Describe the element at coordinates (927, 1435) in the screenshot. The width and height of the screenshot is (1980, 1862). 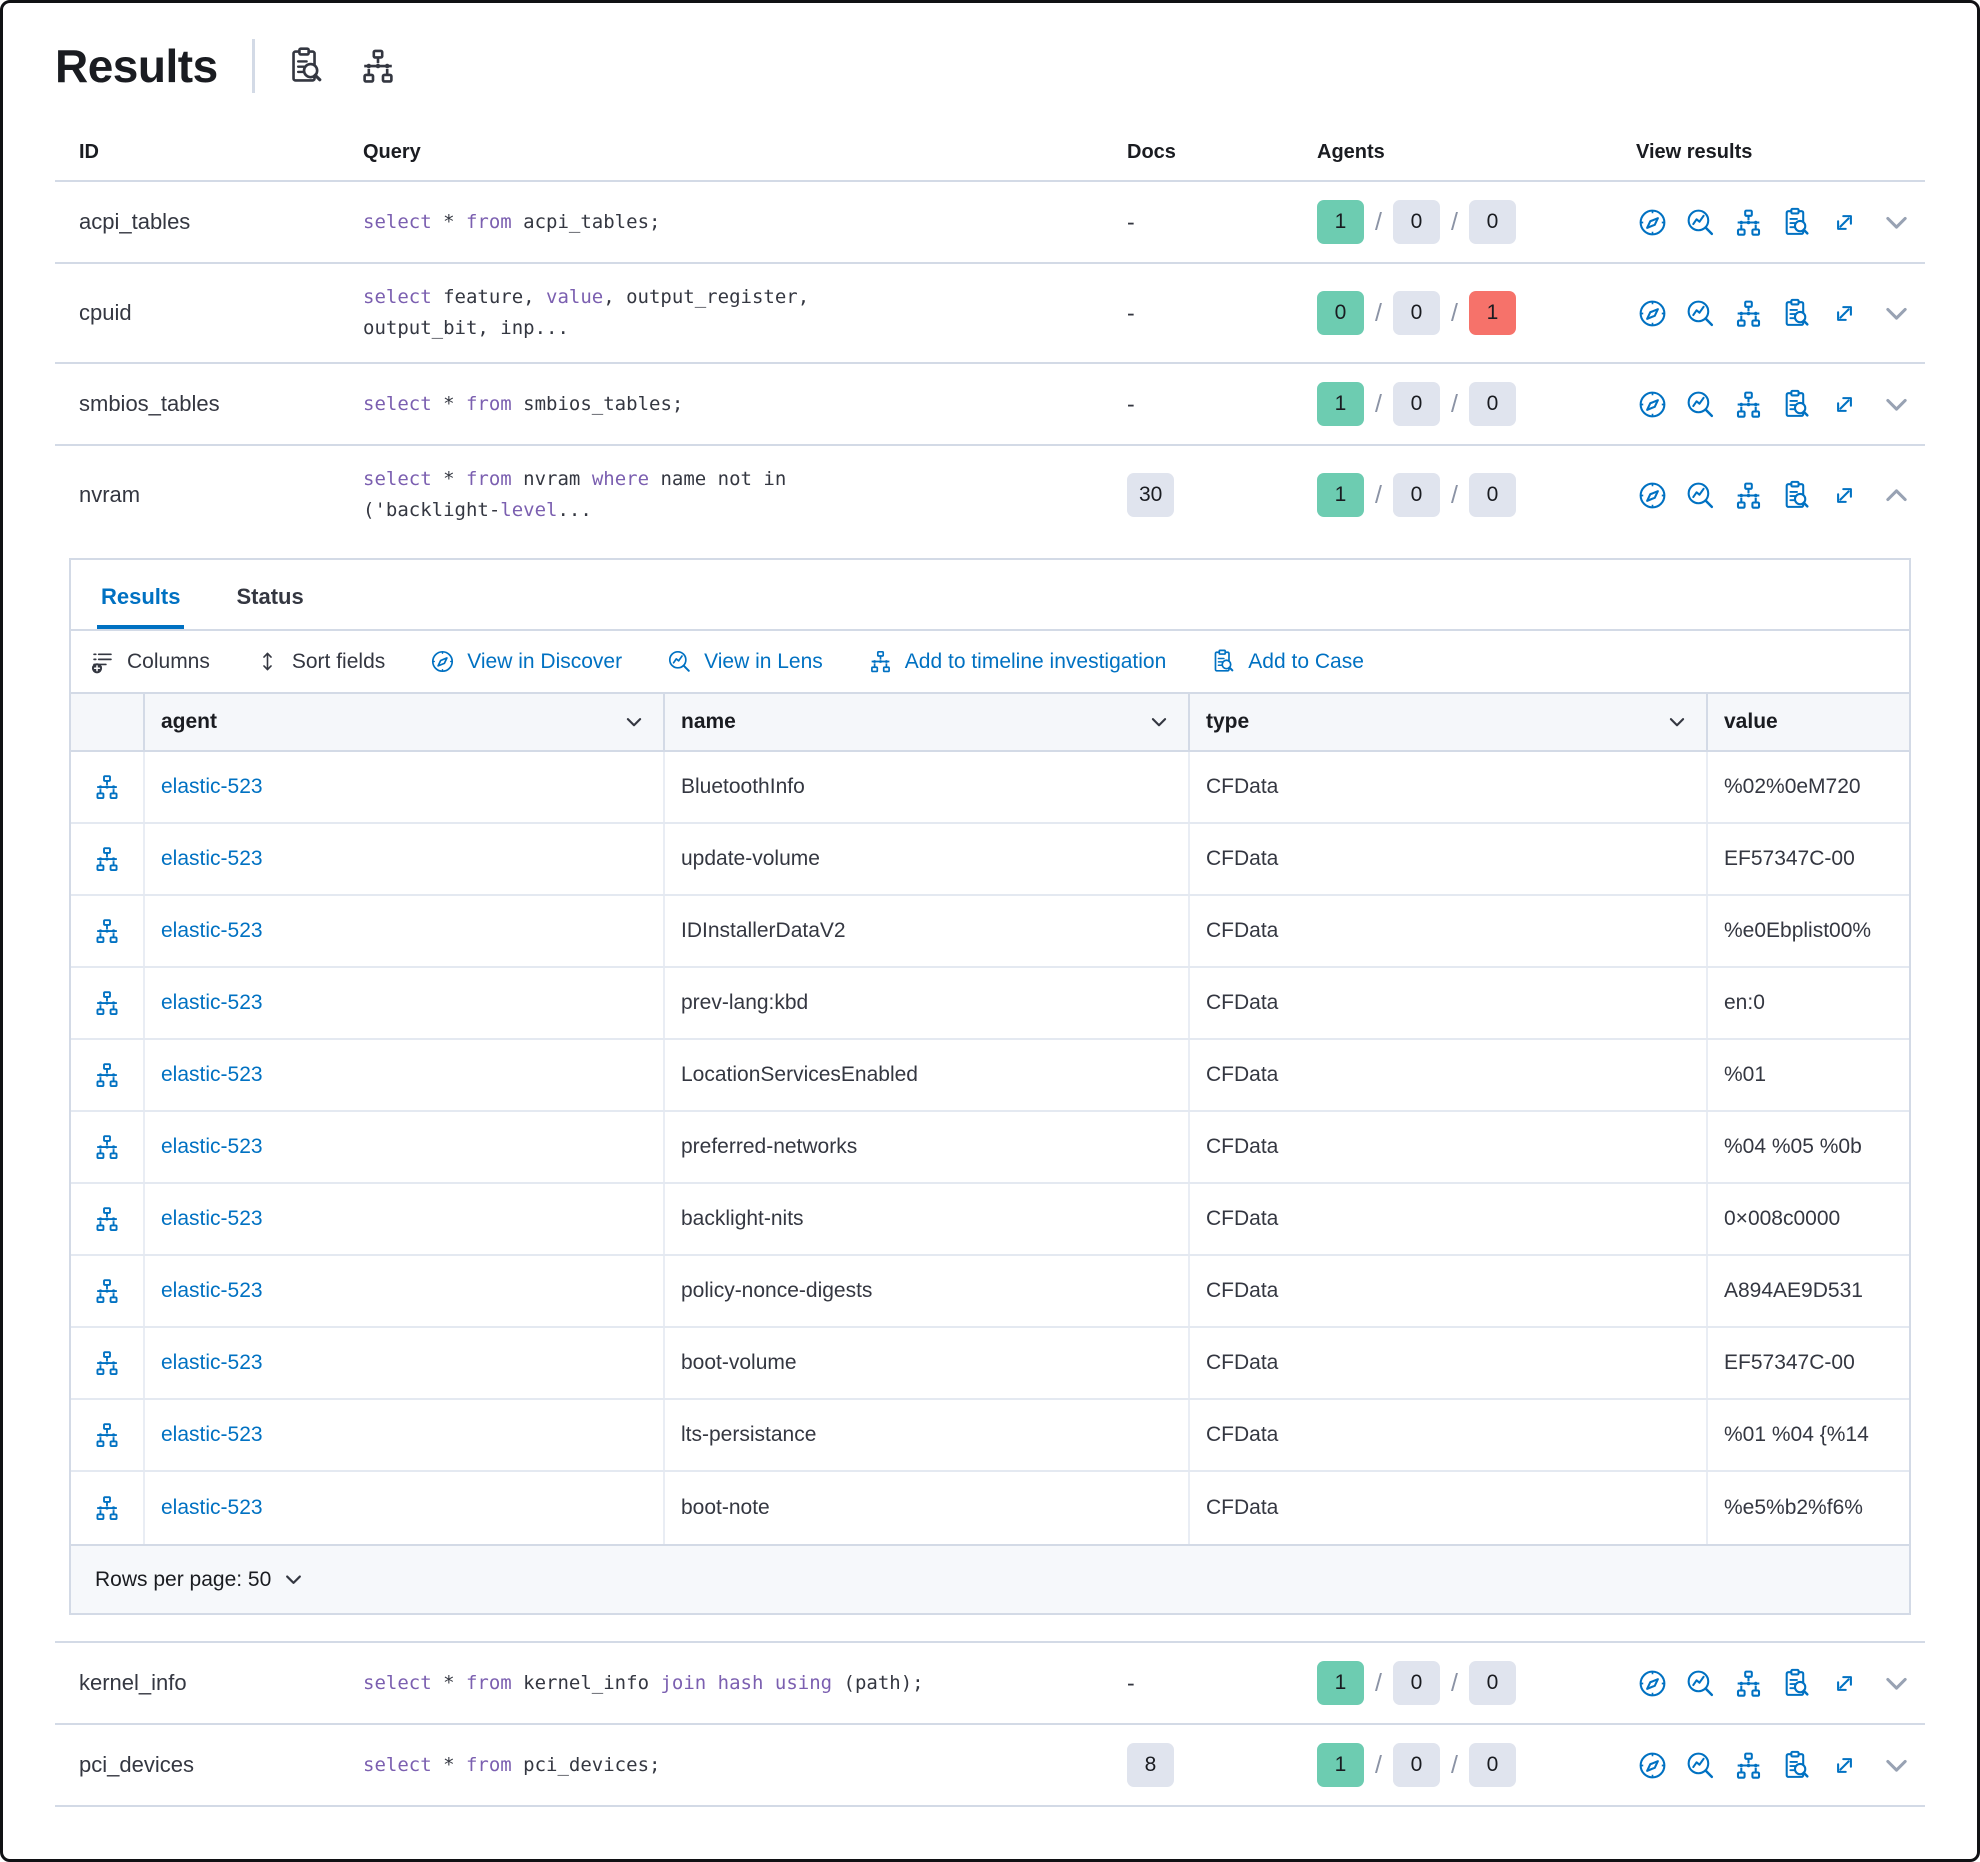
I see `name-cell: lts-persistance` at that location.